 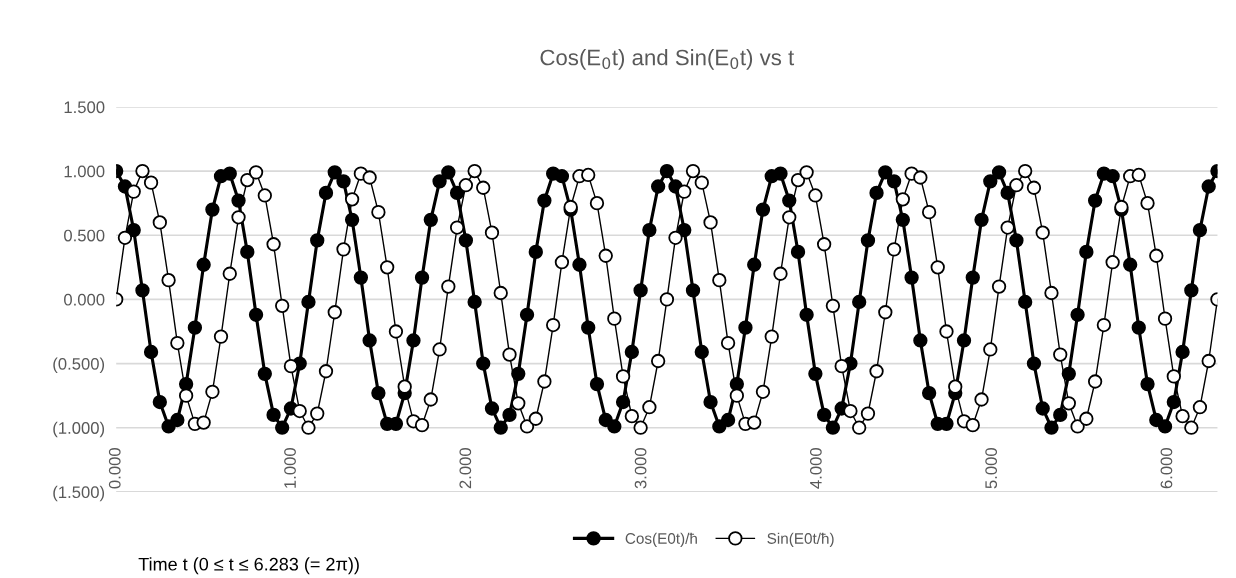 I want to click on x-tick-label: 6.000, so click(x=1166, y=468).